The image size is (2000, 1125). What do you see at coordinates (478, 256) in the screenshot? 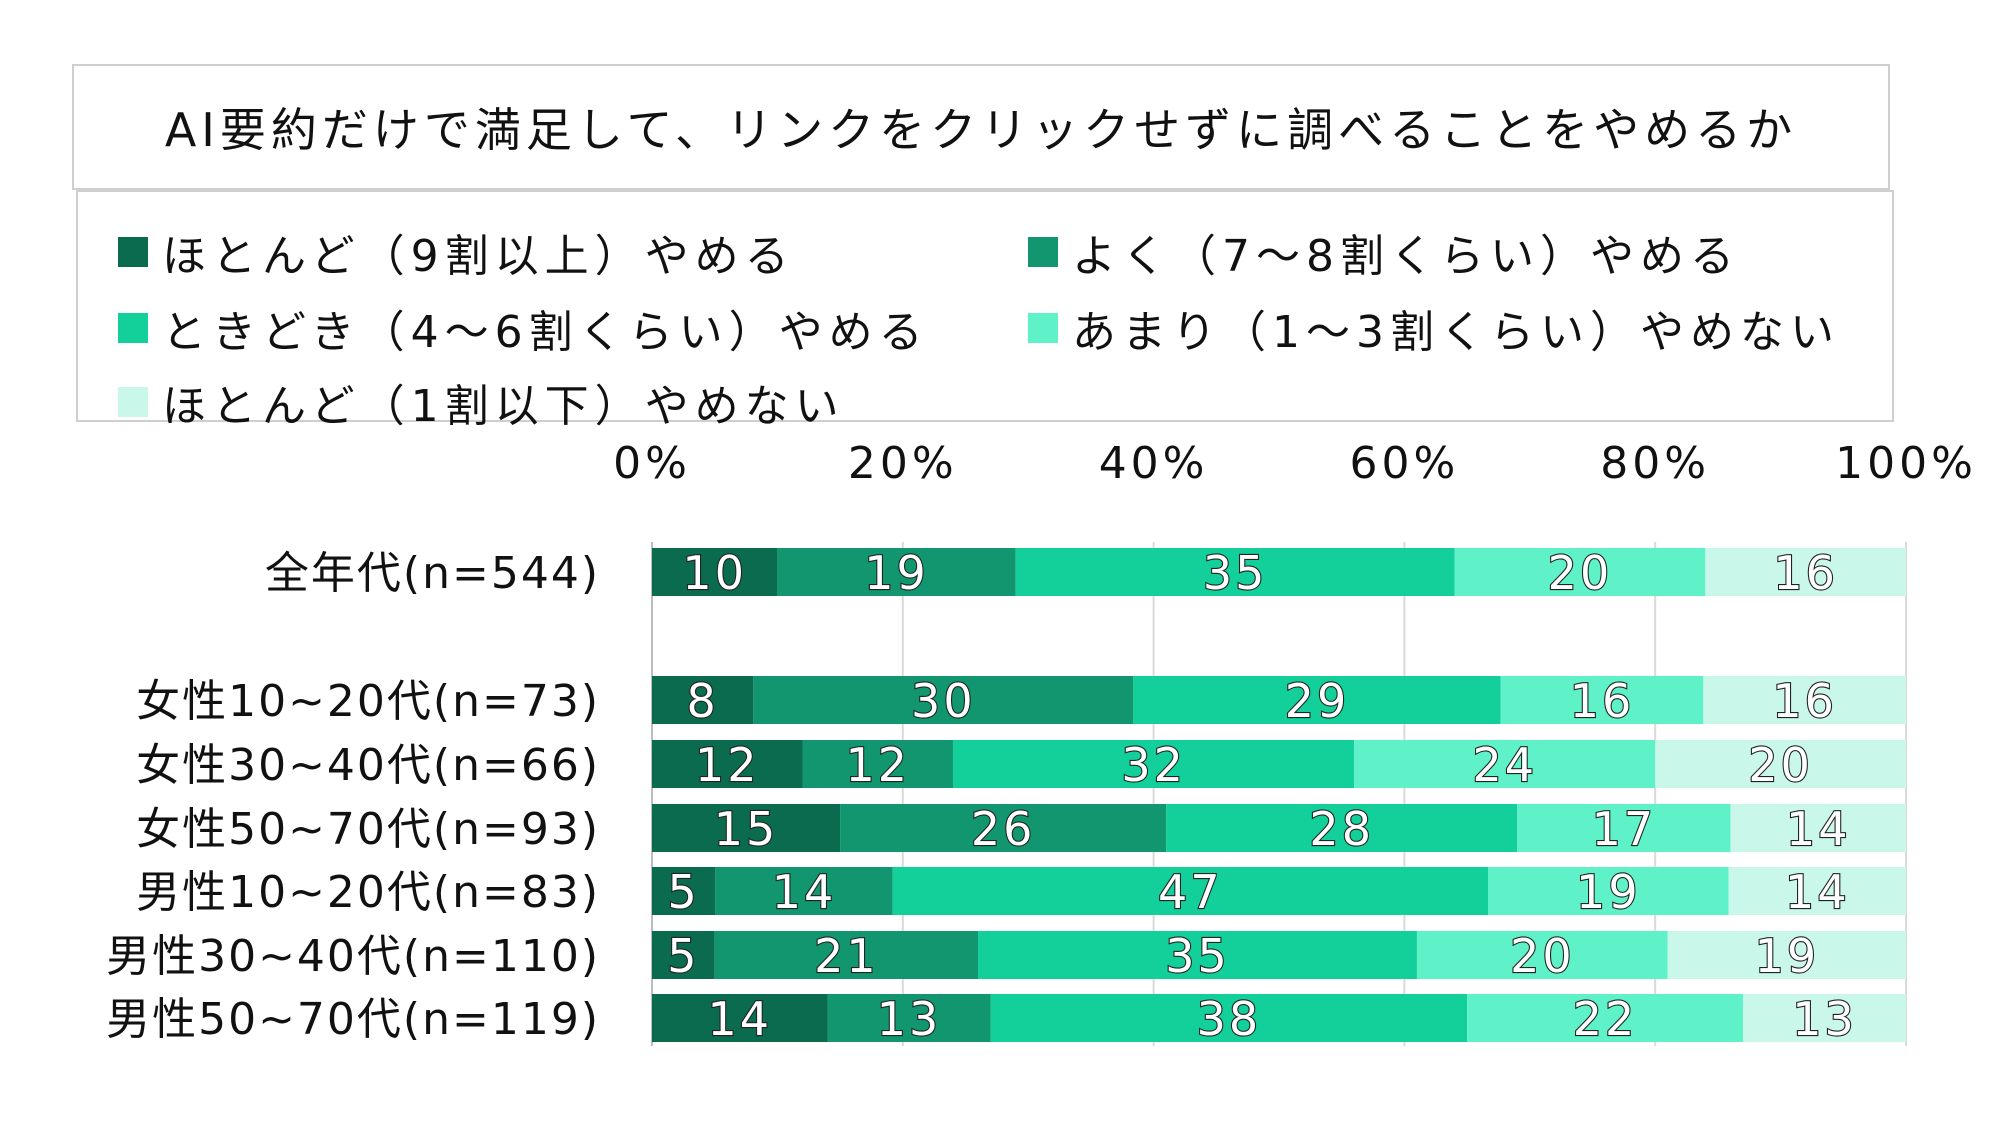
I see `legend-label-series-1: ほとんど（9割以上）やめる` at bounding box center [478, 256].